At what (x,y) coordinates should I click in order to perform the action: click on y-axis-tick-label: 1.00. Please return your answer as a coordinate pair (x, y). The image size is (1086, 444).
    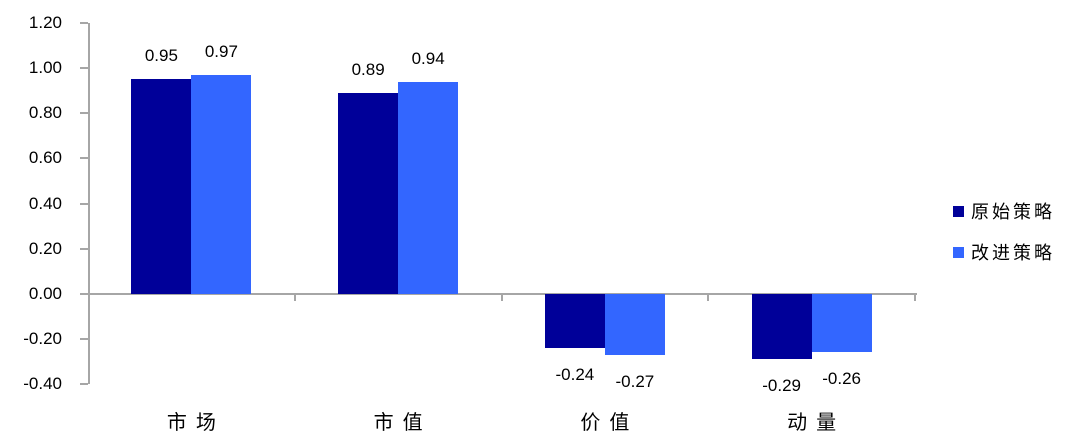
    Looking at the image, I should click on (45, 68).